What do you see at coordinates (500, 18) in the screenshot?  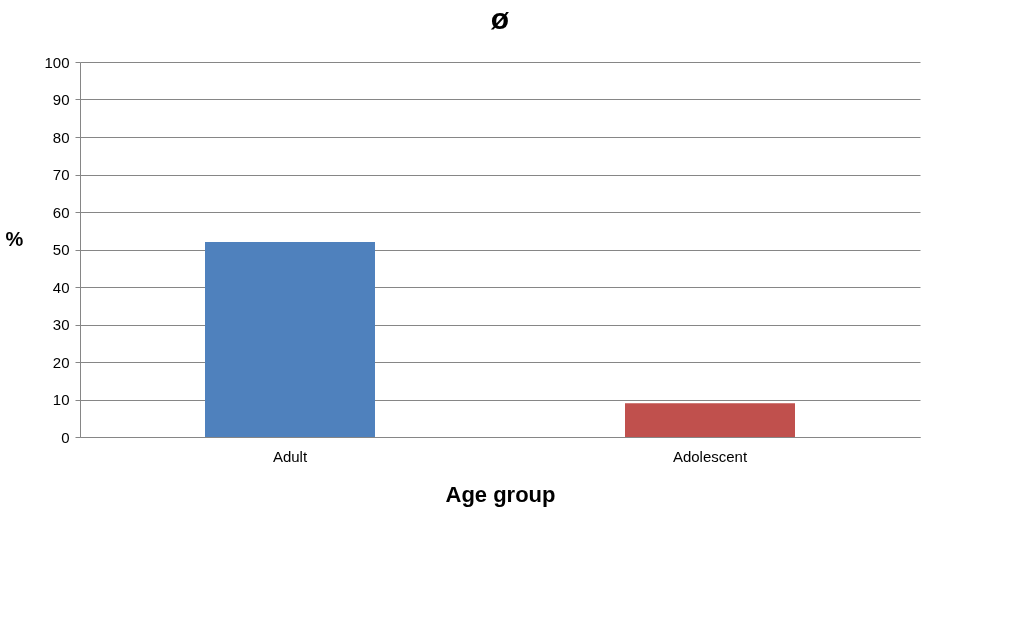 I see `chart-title: ø` at bounding box center [500, 18].